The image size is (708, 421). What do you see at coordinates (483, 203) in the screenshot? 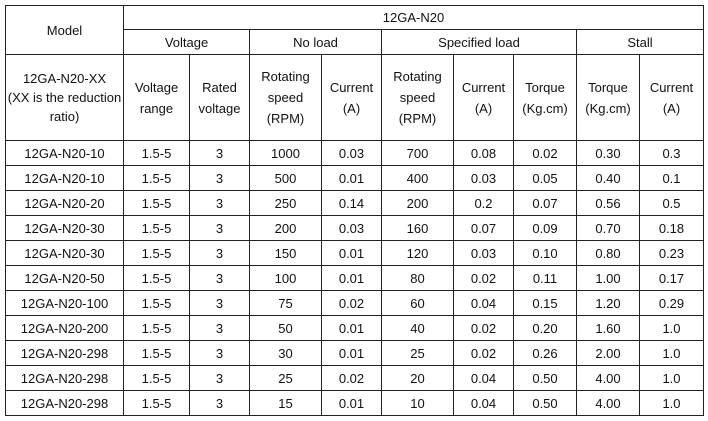
I see `cell-load-current: 0.2` at bounding box center [483, 203].